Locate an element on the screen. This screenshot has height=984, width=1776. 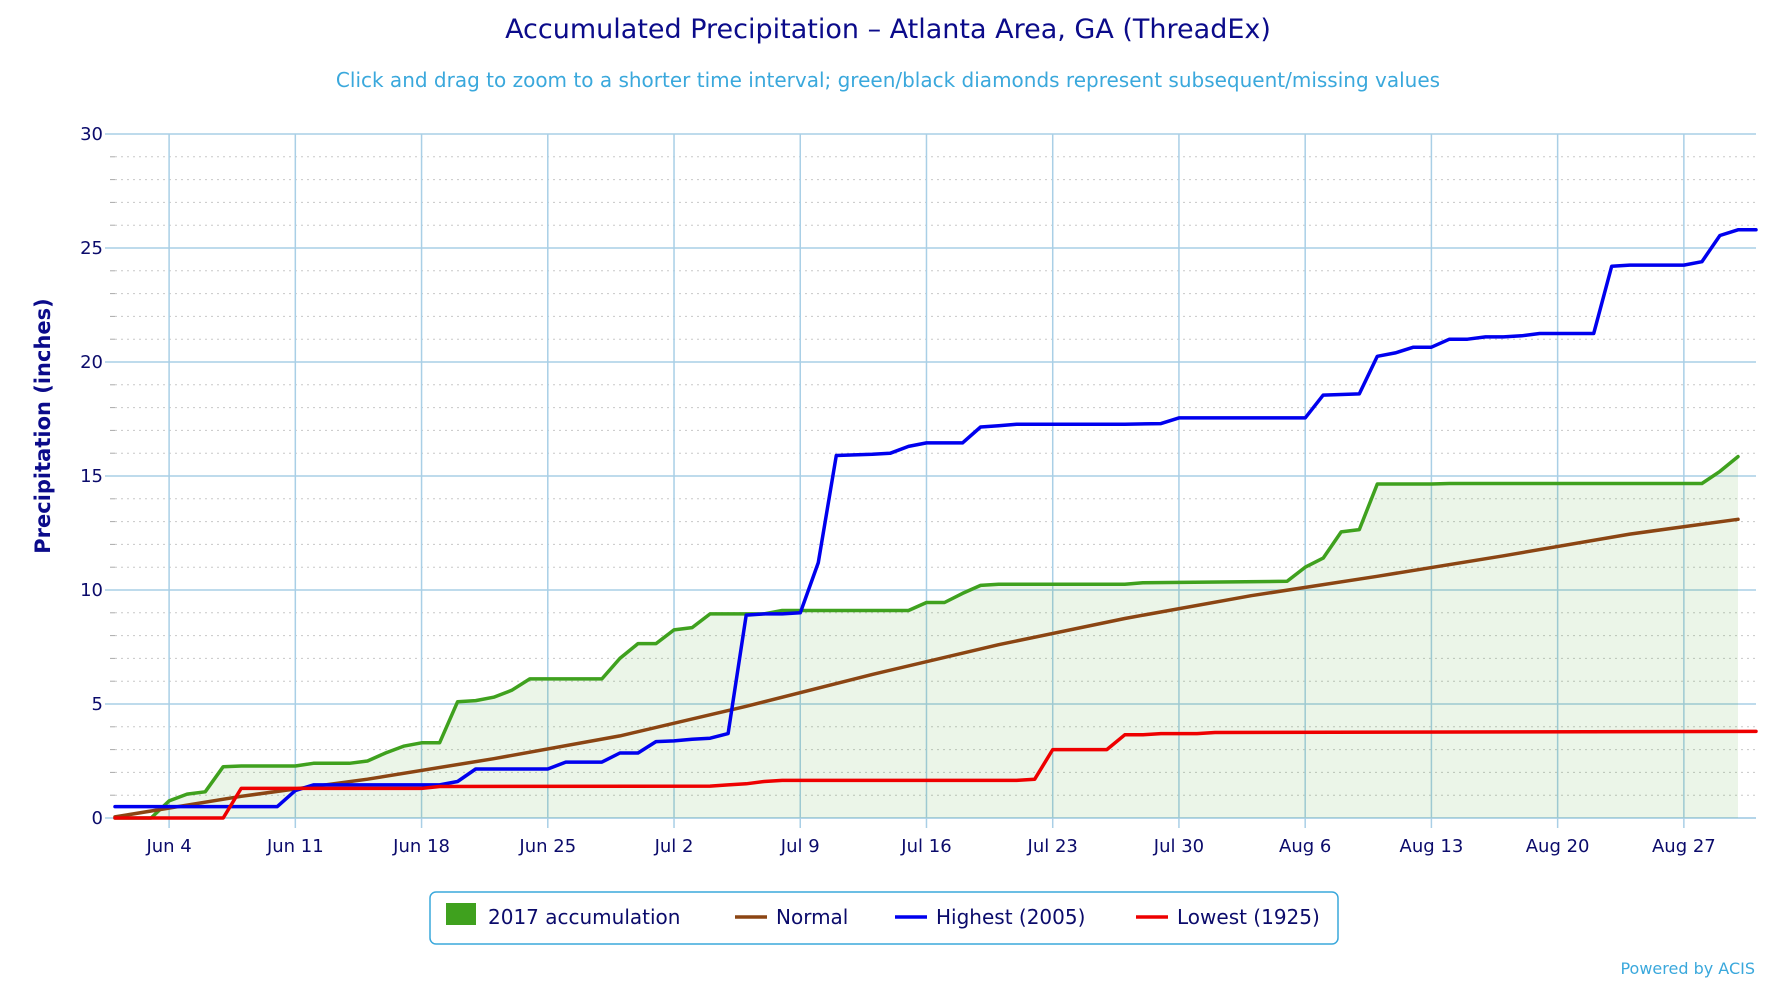
x-tick-label: Jul 16 is located at coordinates (925, 846).